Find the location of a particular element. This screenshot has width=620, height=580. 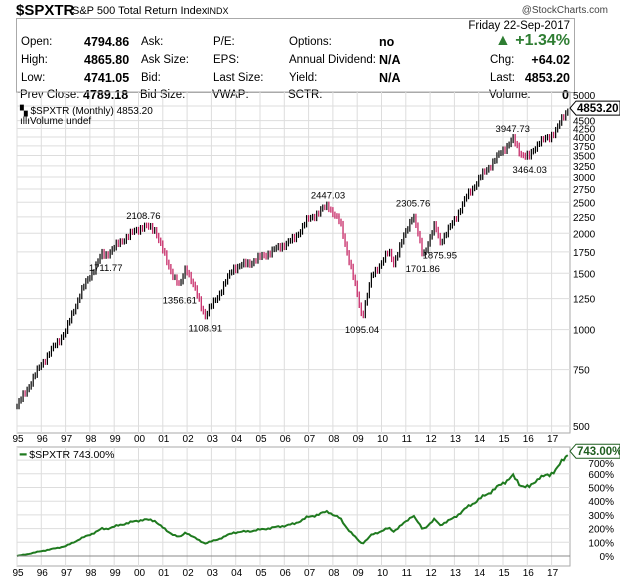

ask-size-label: Ask Size: is located at coordinates (165, 60).